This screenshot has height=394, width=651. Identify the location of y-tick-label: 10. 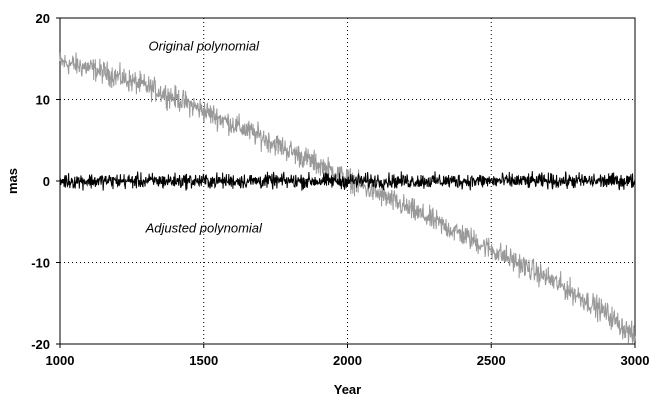
(43, 100).